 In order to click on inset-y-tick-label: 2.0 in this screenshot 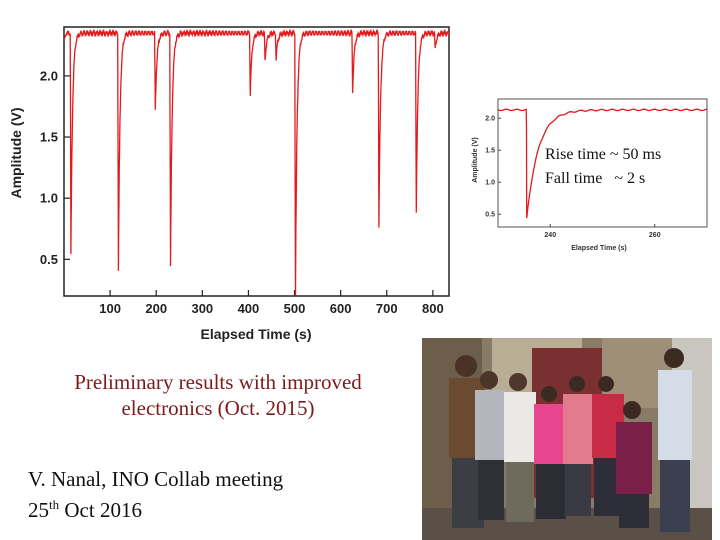, I will do `click(490, 119)`.